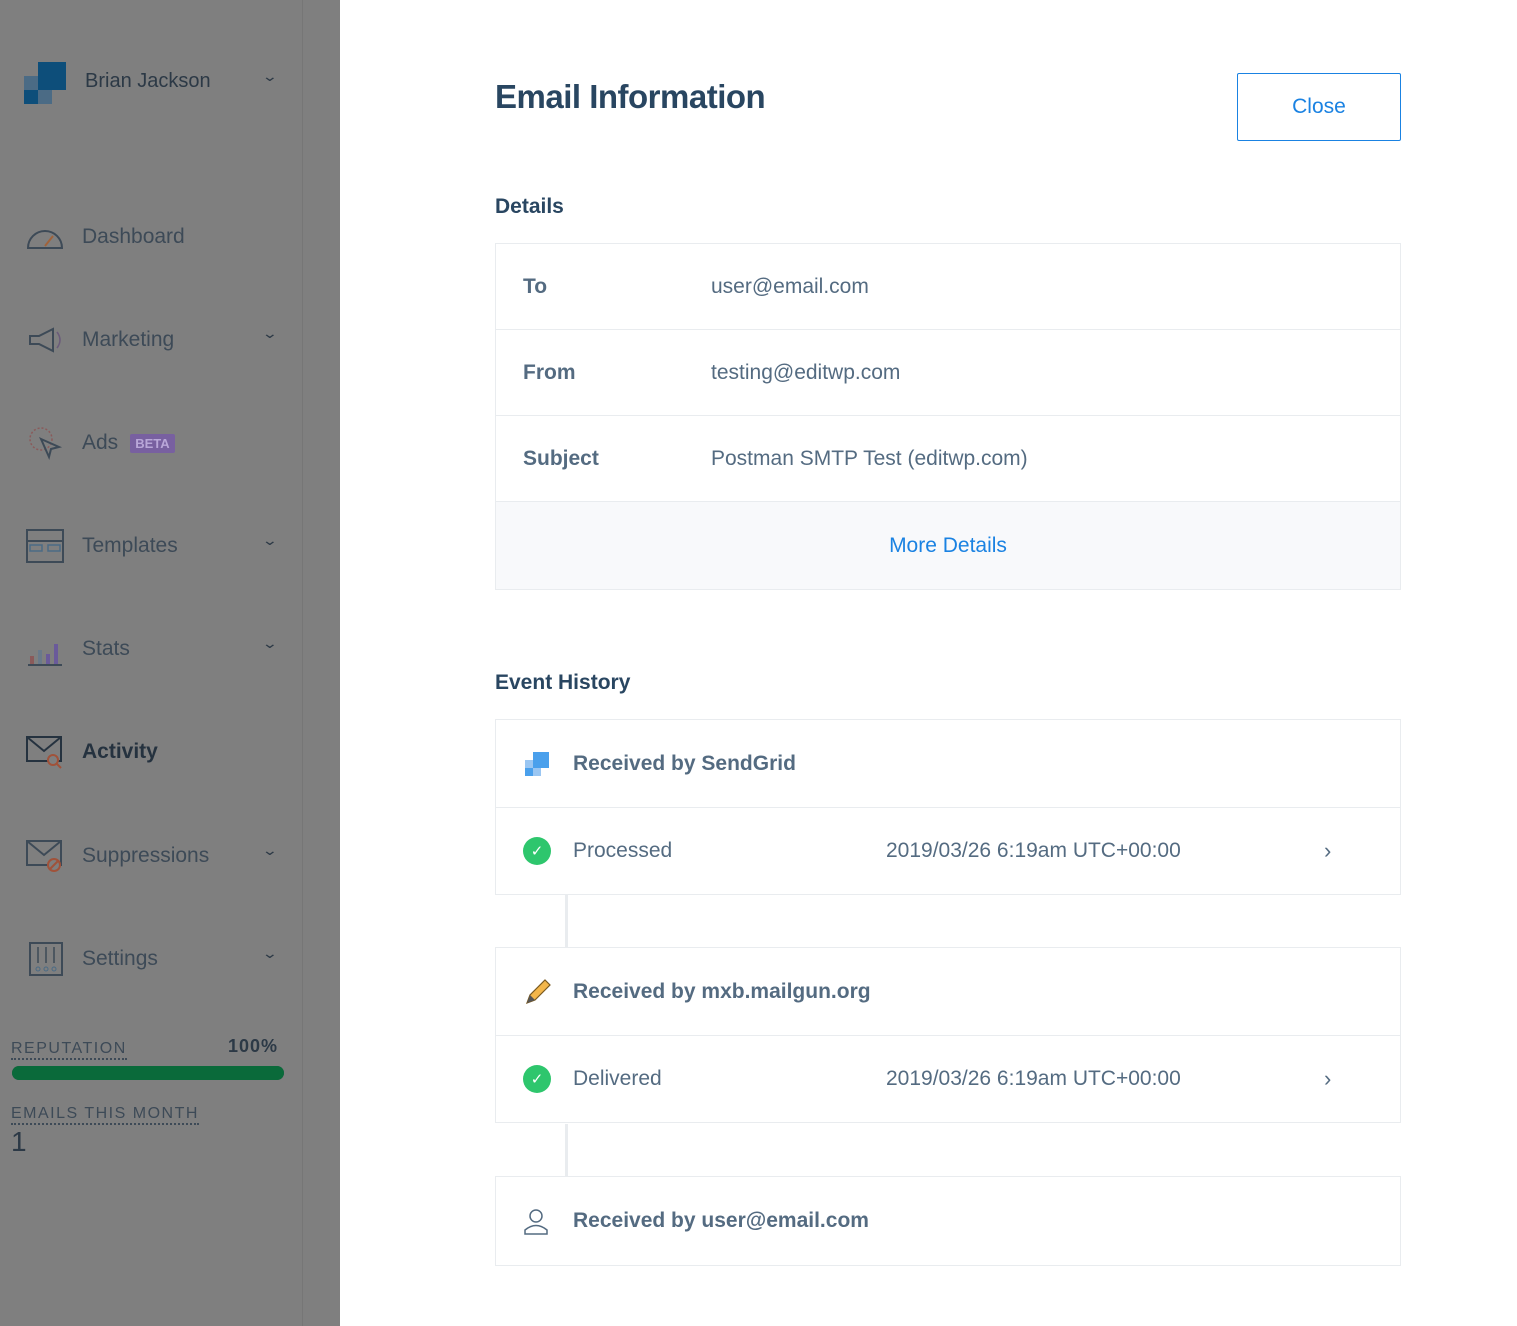 This screenshot has width=1517, height=1326. Describe the element at coordinates (146, 855) in the screenshot. I see `sidebar-item-label: Suppressions` at that location.